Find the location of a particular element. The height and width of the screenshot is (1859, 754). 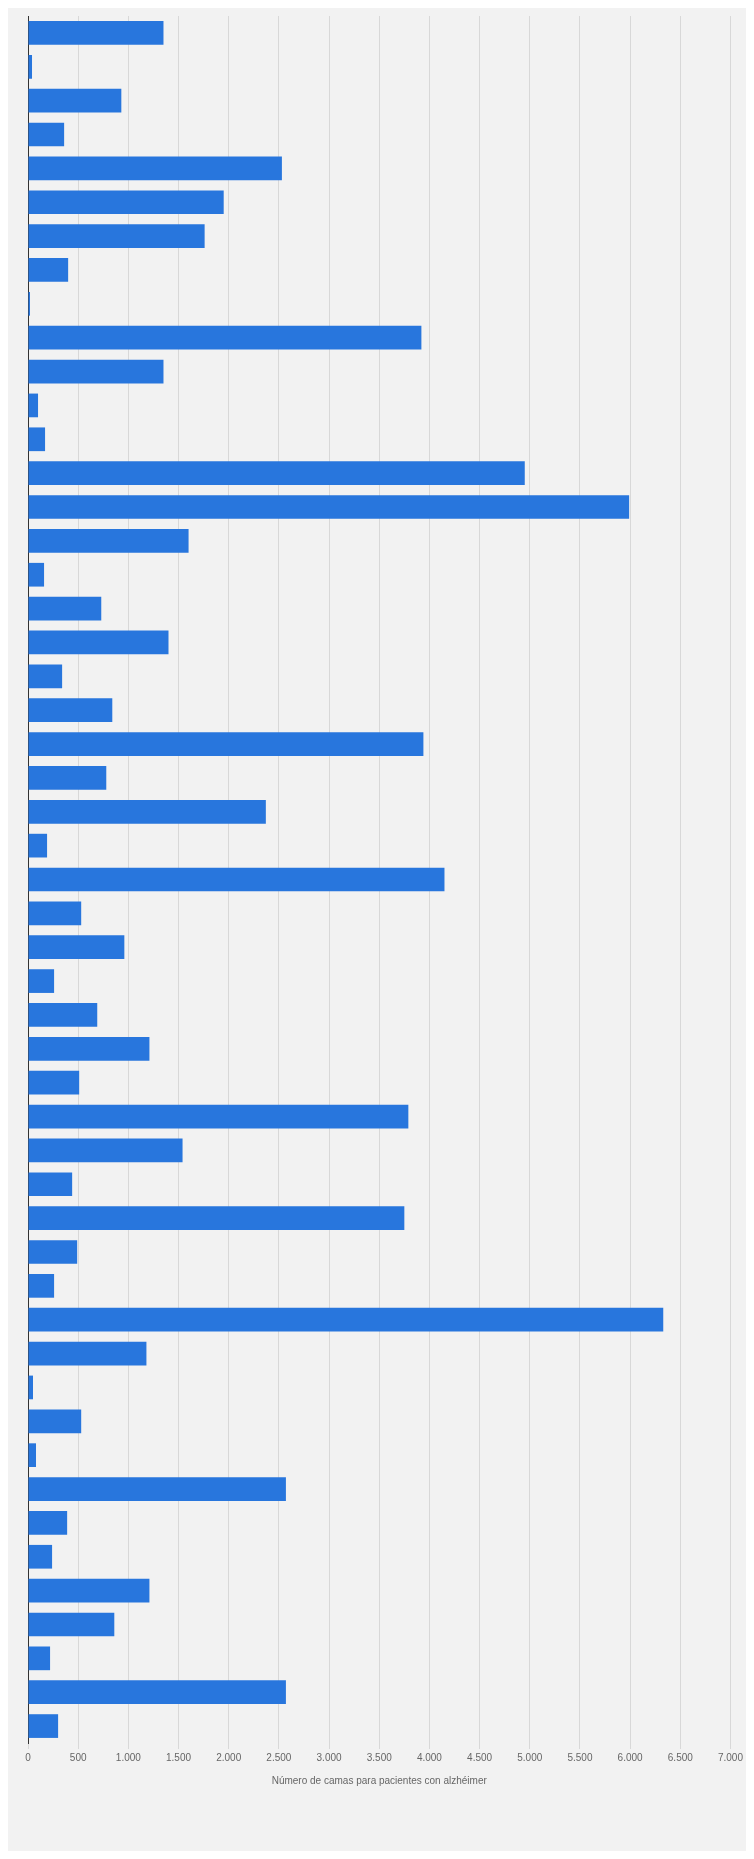

x-tick-label: 6.000 is located at coordinates (630, 1757).